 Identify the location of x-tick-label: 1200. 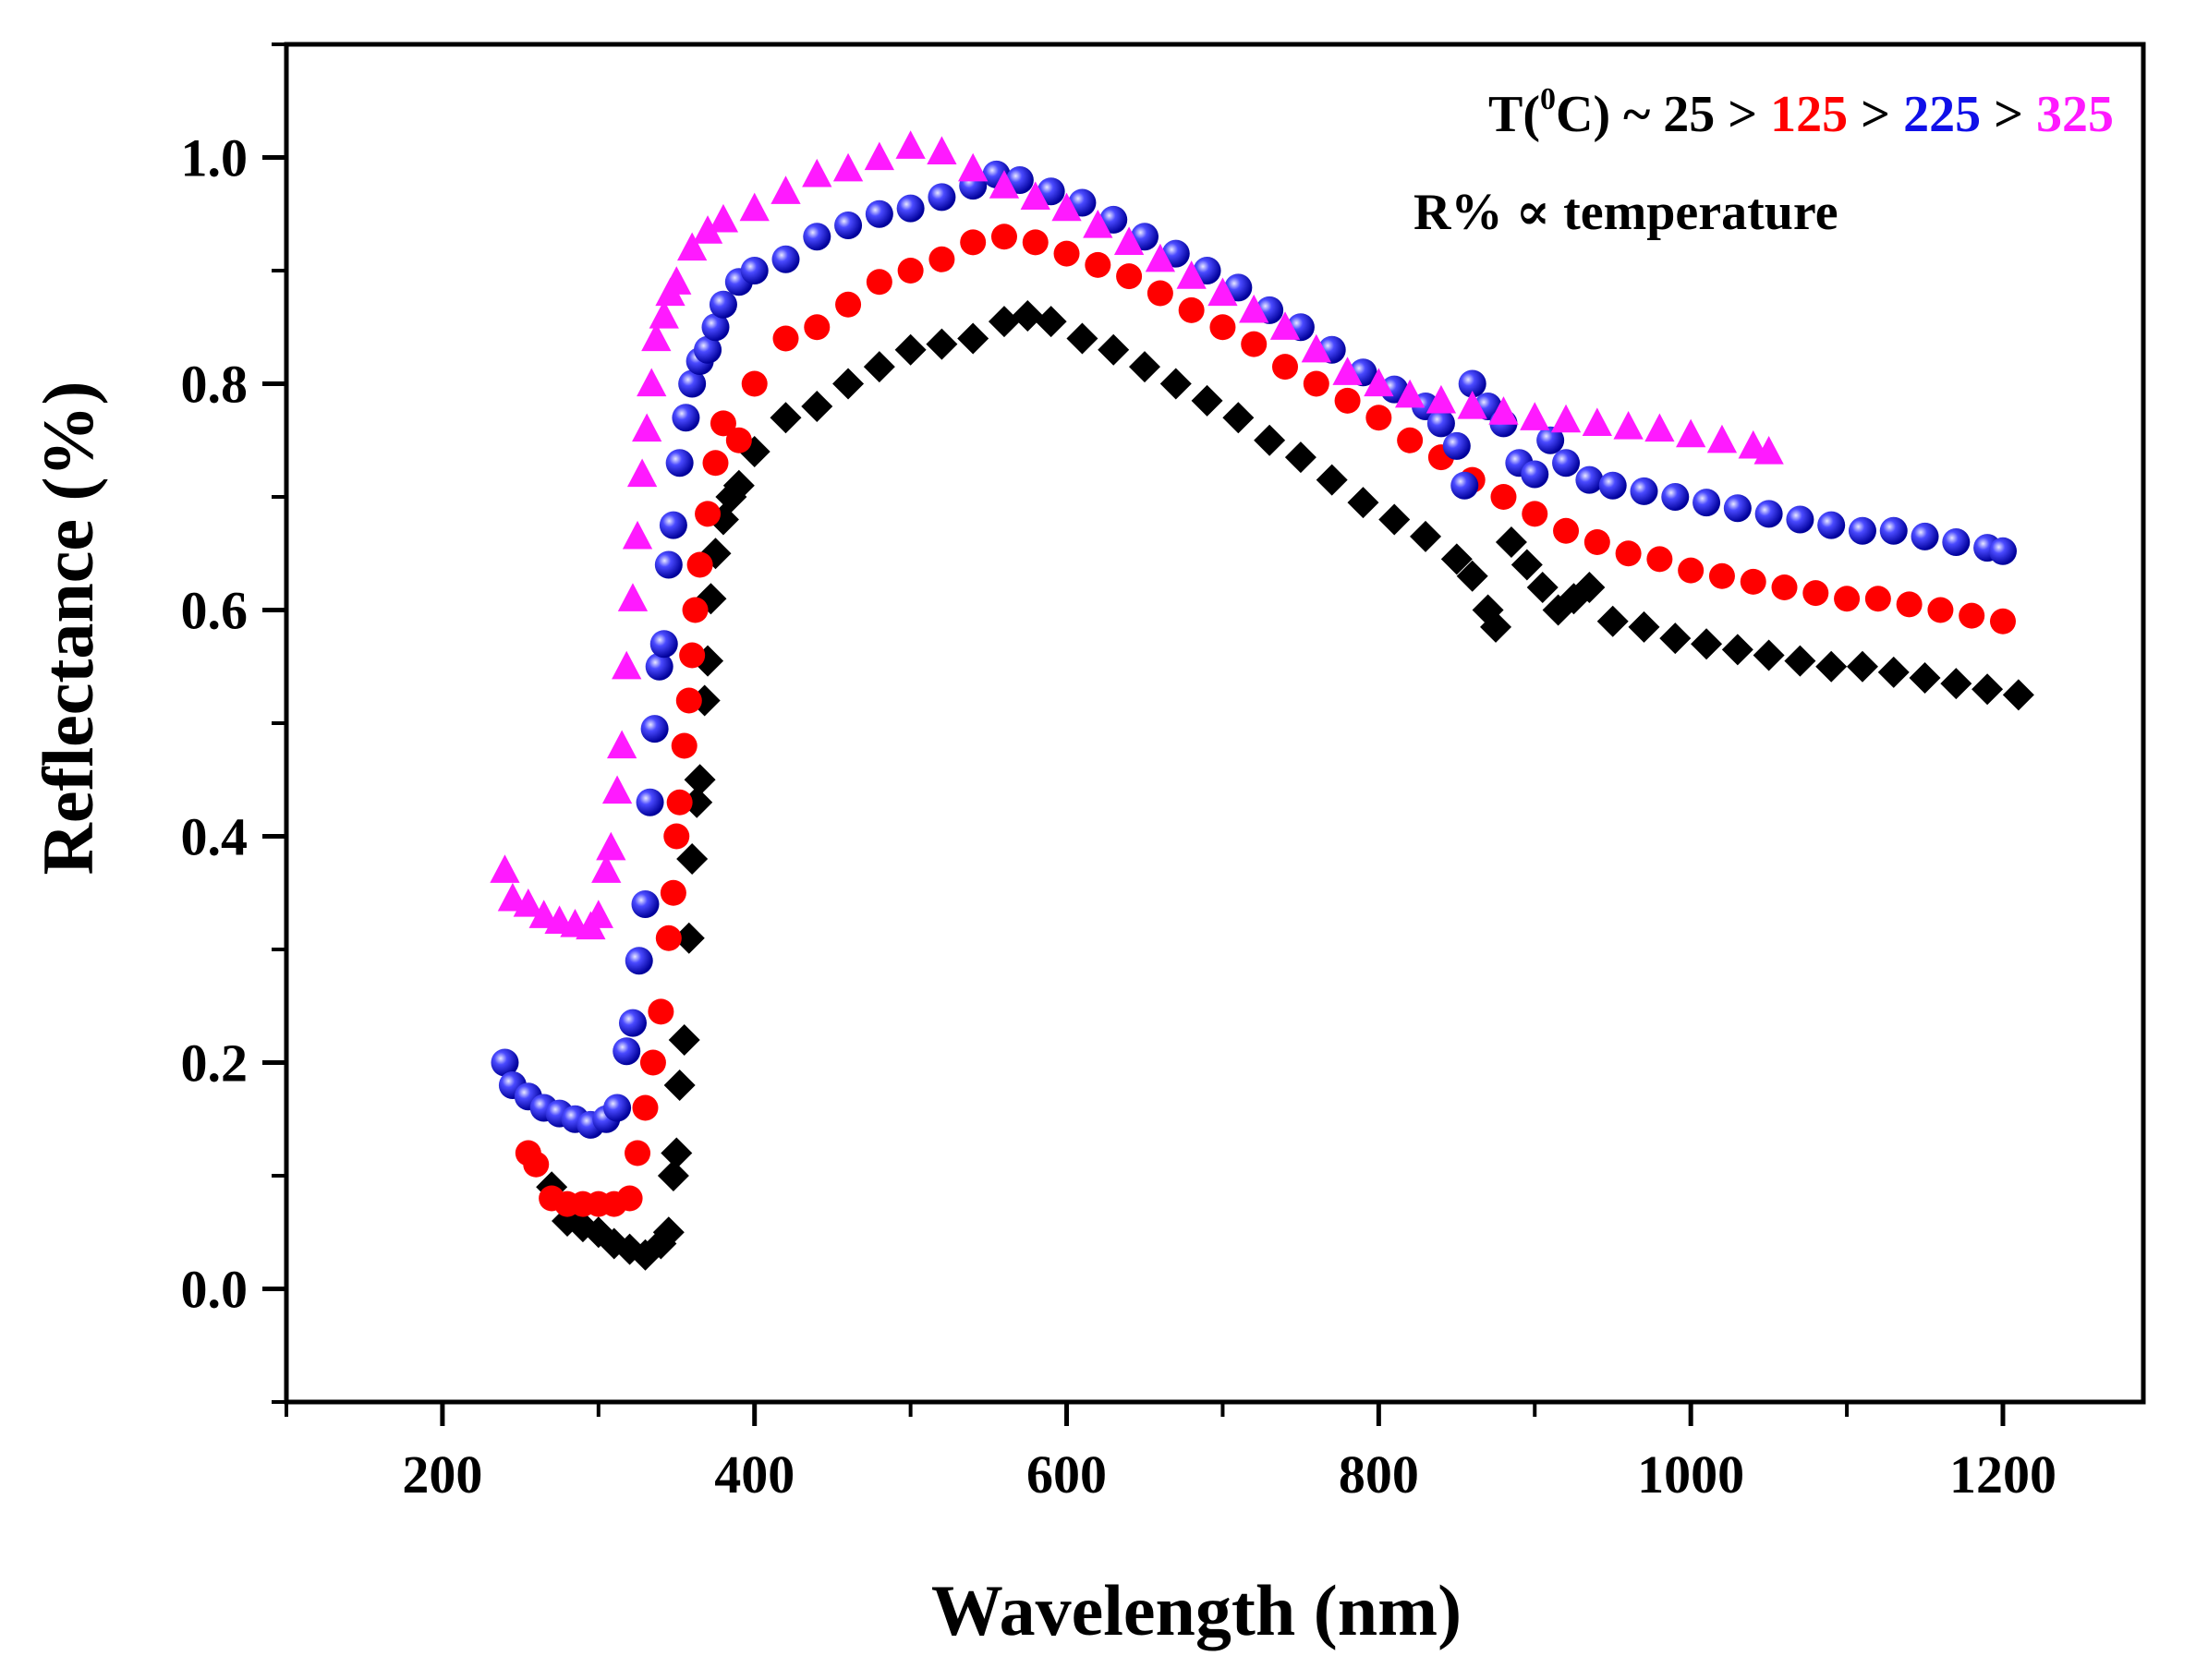
(2002, 1474).